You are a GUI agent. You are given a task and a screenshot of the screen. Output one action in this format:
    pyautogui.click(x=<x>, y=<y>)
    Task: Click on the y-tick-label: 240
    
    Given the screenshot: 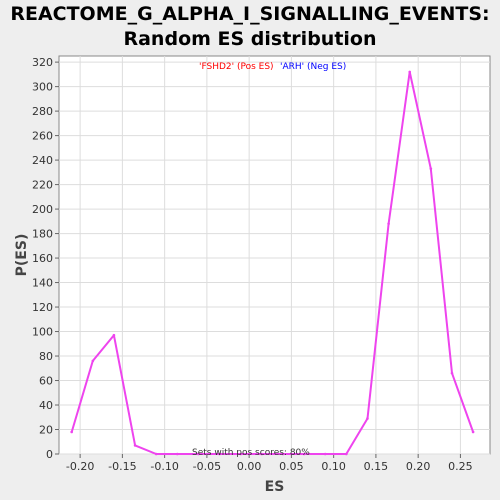 What is the action you would take?
    pyautogui.click(x=42, y=160)
    